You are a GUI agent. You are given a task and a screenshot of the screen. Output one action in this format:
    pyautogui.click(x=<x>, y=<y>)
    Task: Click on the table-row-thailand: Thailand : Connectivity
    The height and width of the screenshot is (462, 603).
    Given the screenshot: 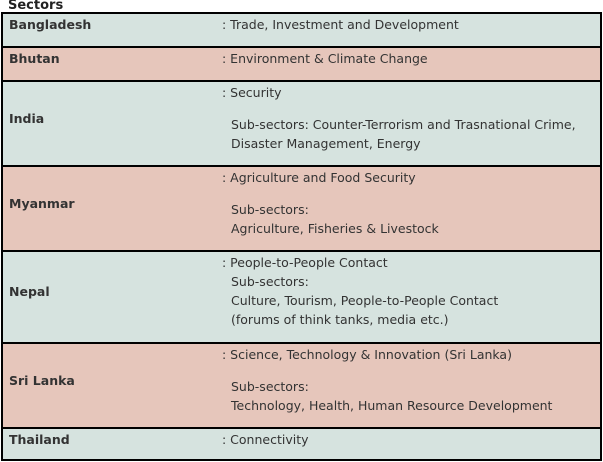 What is the action you would take?
    pyautogui.click(x=301, y=444)
    